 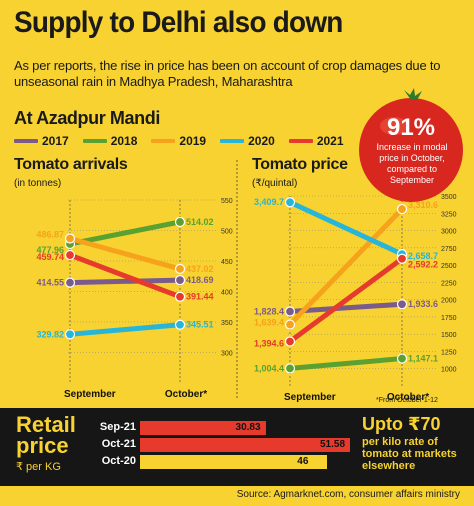 I want to click on y-tick-label: 400, so click(x=227, y=293).